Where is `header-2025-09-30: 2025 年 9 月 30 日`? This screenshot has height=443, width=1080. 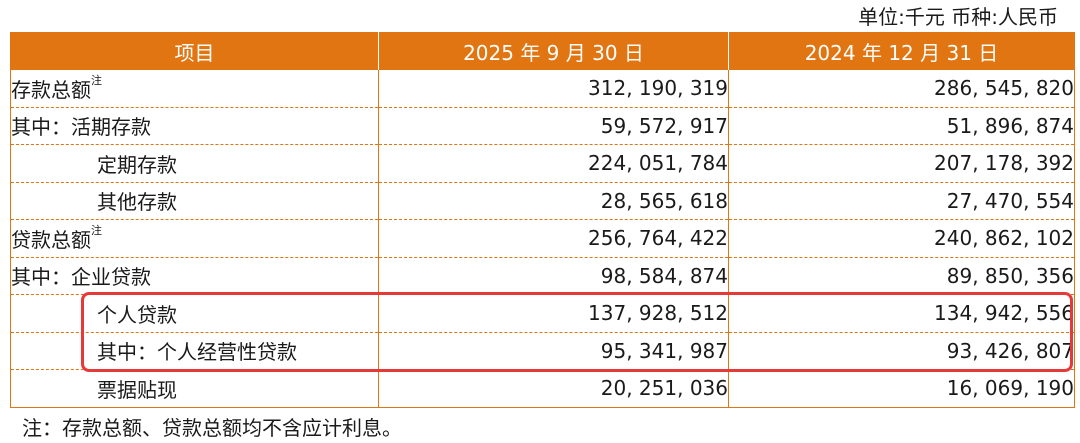 header-2025-09-30: 2025 年 9 月 30 日 is located at coordinates (553, 51).